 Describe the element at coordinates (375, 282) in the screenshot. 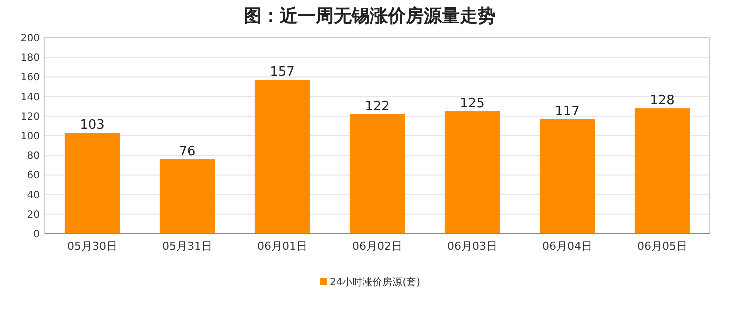

I see `legend-label: 24小时涨价房源(套)` at that location.